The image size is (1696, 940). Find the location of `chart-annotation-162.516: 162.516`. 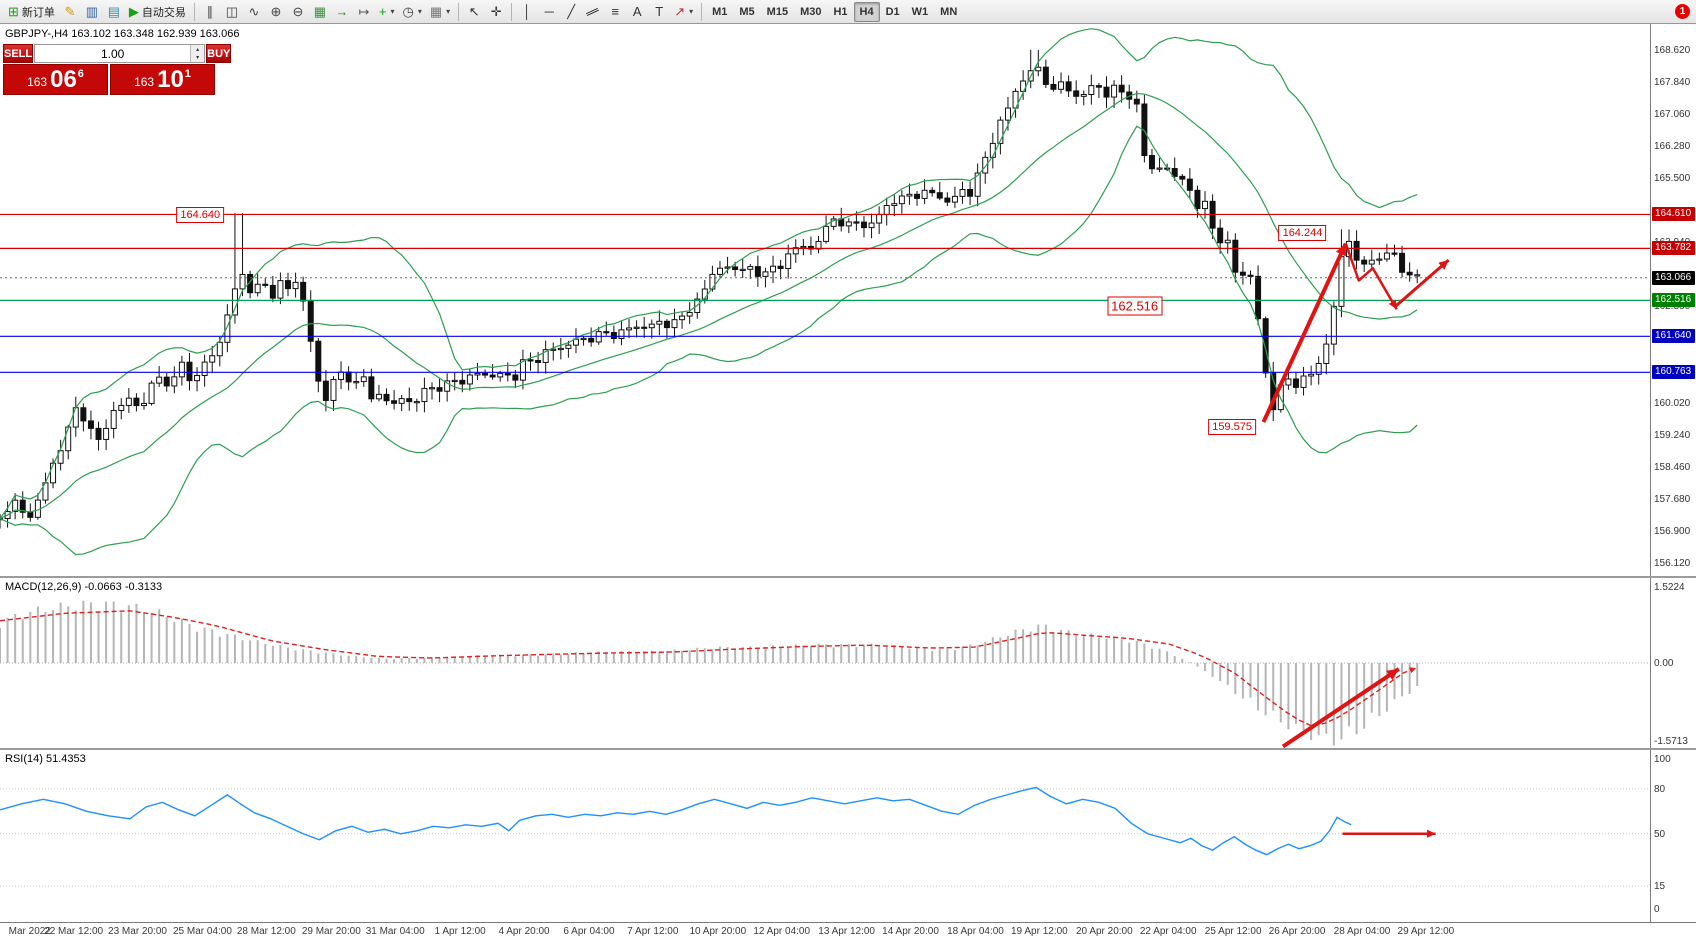

chart-annotation-162.516: 162.516 is located at coordinates (1135, 306).